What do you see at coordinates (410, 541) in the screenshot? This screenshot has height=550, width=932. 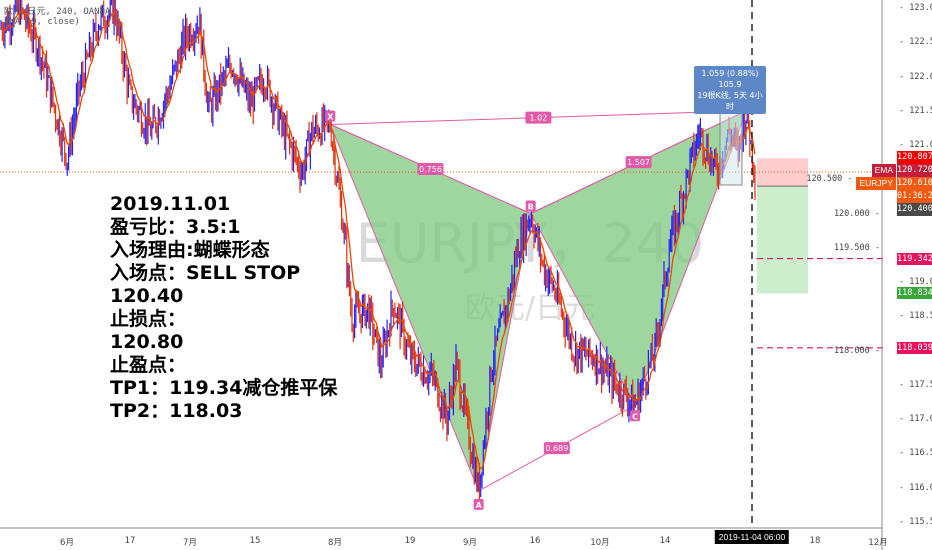 I see `time-tick: 19` at bounding box center [410, 541].